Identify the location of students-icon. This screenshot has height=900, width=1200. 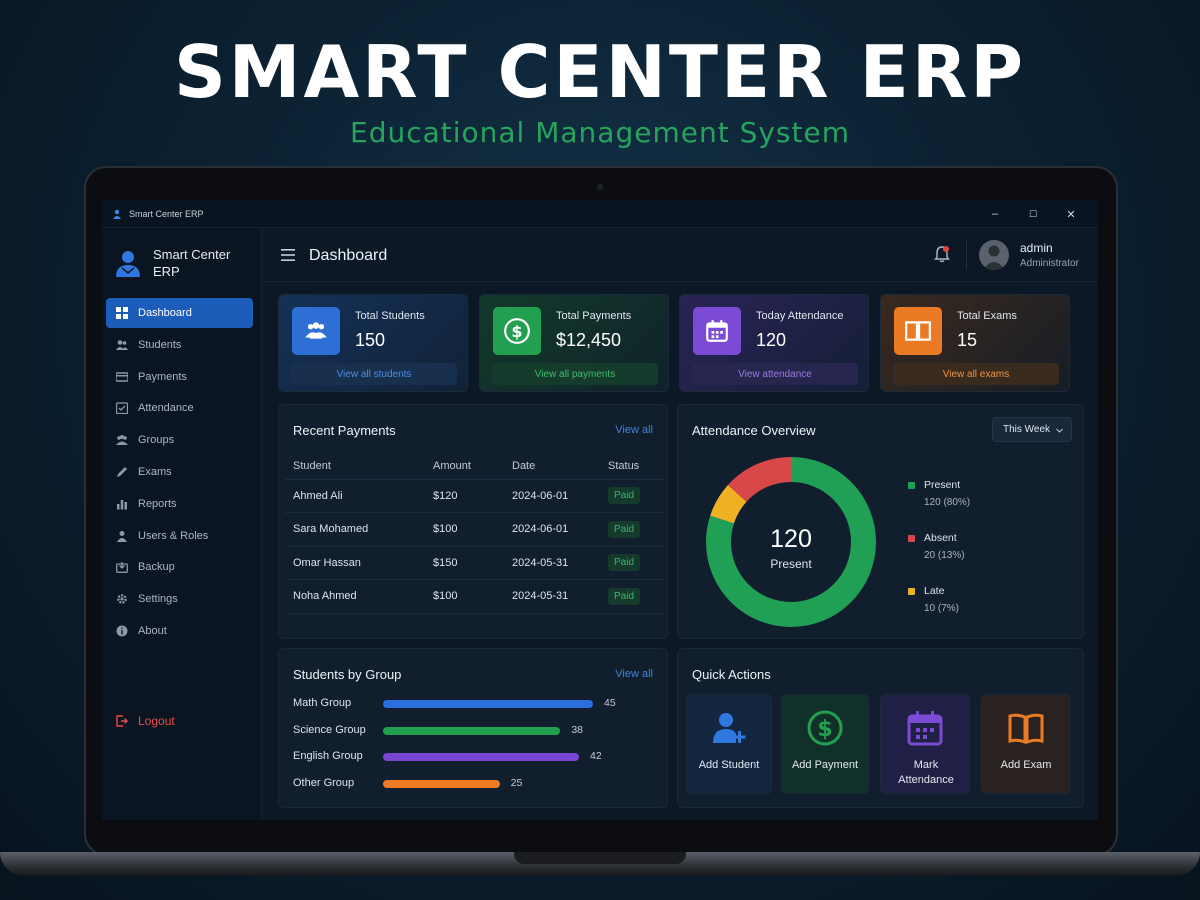
(316, 330).